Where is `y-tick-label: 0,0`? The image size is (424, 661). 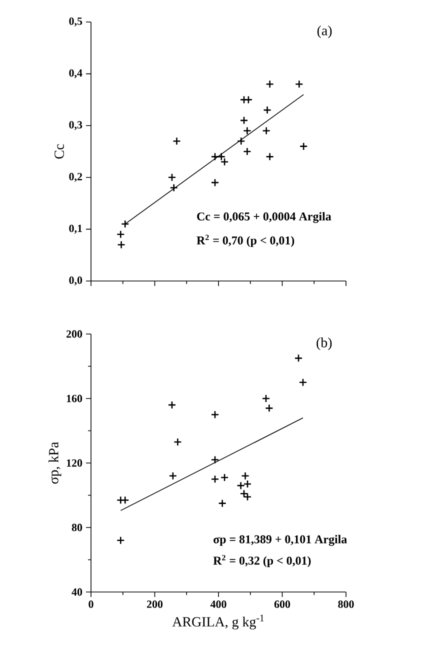 y-tick-label: 0,0 is located at coordinates (75, 281).